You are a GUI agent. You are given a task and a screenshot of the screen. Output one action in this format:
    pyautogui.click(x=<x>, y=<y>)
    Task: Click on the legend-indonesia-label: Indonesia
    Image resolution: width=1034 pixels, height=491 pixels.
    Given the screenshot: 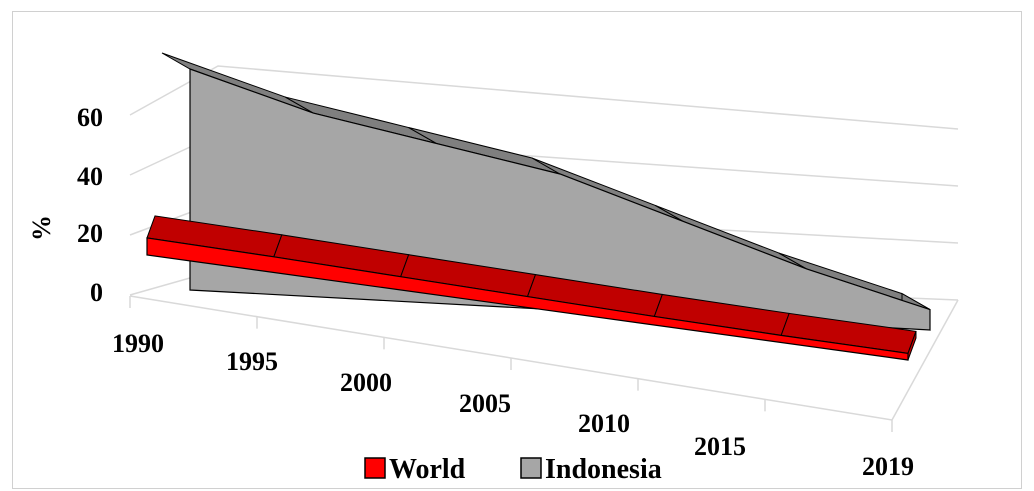 What is the action you would take?
    pyautogui.click(x=603, y=469)
    